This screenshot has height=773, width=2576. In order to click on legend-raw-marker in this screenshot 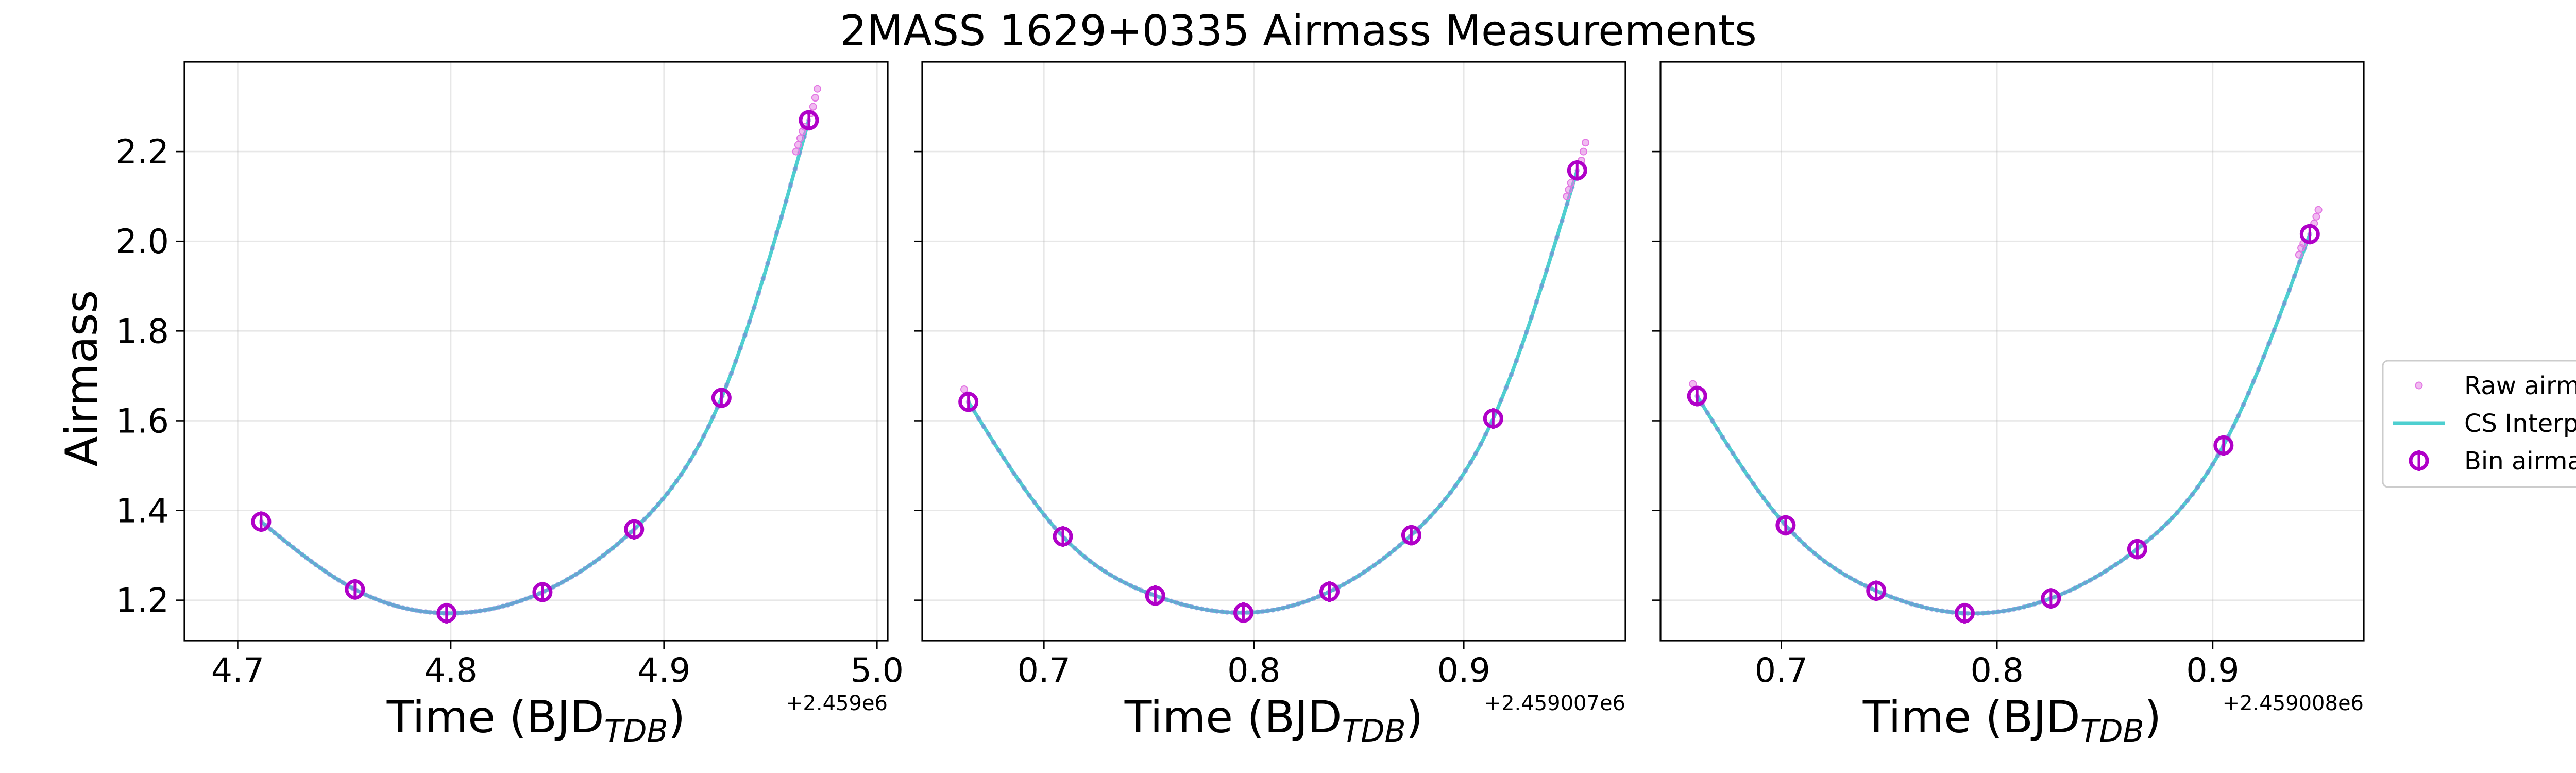, I will do `click(2419, 385)`.